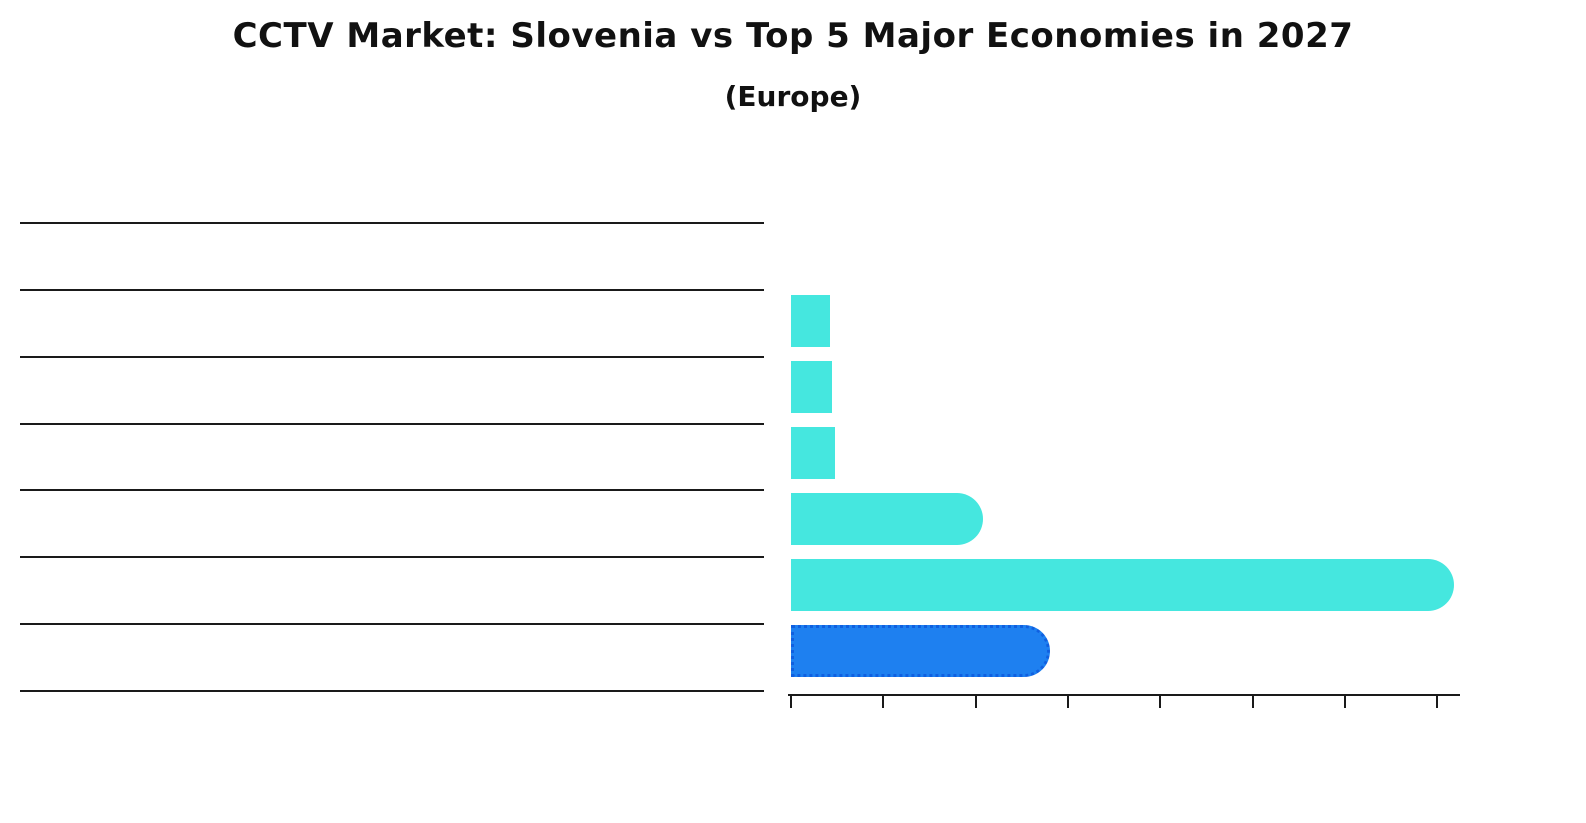  What do you see at coordinates (813, 453) in the screenshot?
I see `bar-france` at bounding box center [813, 453].